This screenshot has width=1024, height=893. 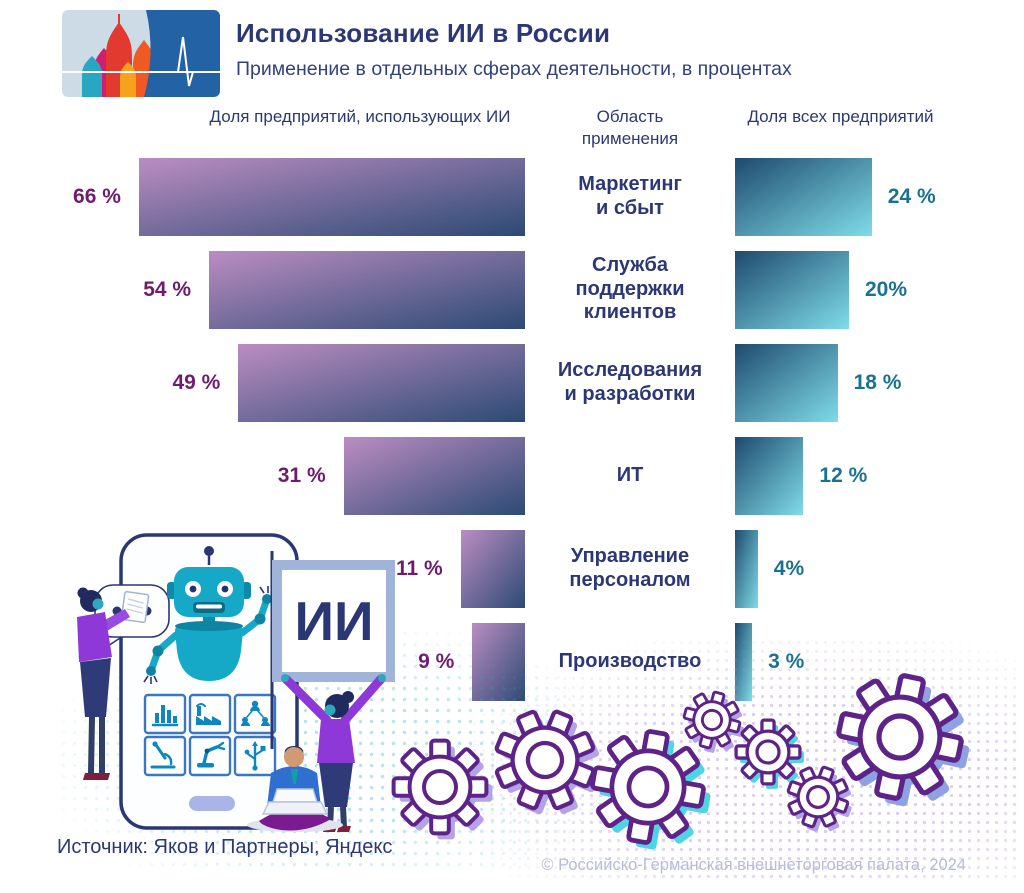 I want to click on category-cell: Управление персоналом, so click(x=630, y=568).